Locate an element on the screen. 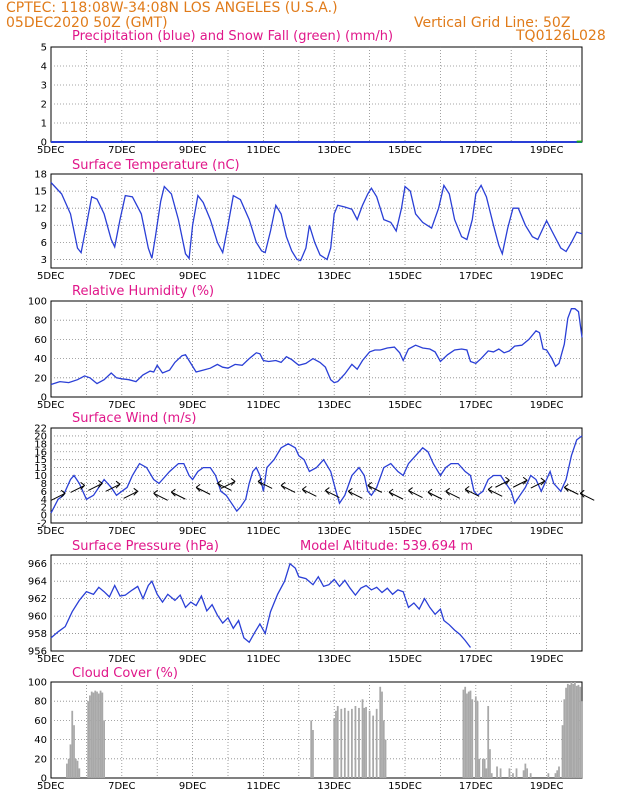 The width and height of the screenshot is (618, 800). pressure-panel-title: Surface Pressure (hPa) is located at coordinates (145, 546).